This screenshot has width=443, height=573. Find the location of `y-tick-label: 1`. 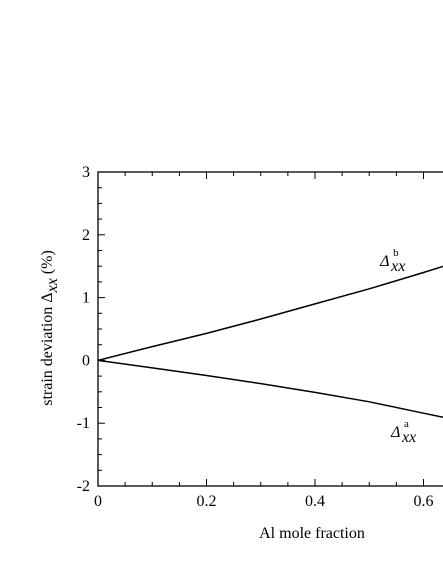

y-tick-label: 1 is located at coordinates (86, 298).